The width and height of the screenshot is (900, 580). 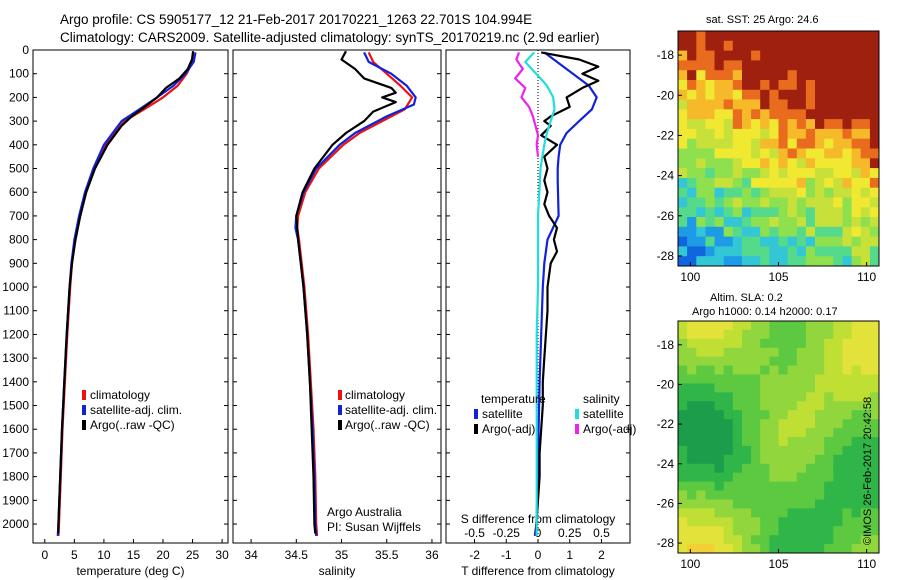 What do you see at coordinates (778, 277) in the screenshot?
I see `map-x-tick-label: 105` at bounding box center [778, 277].